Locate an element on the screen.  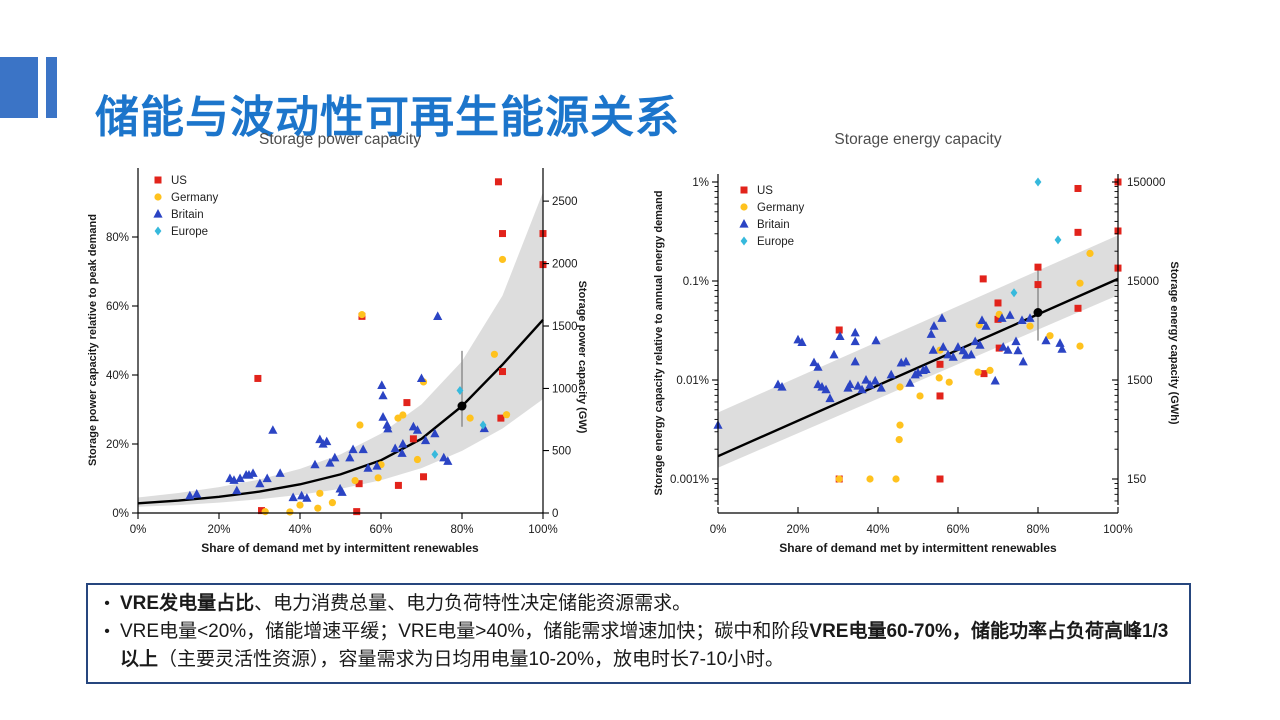
svg-text: 0.001% is located at coordinates (689, 480).